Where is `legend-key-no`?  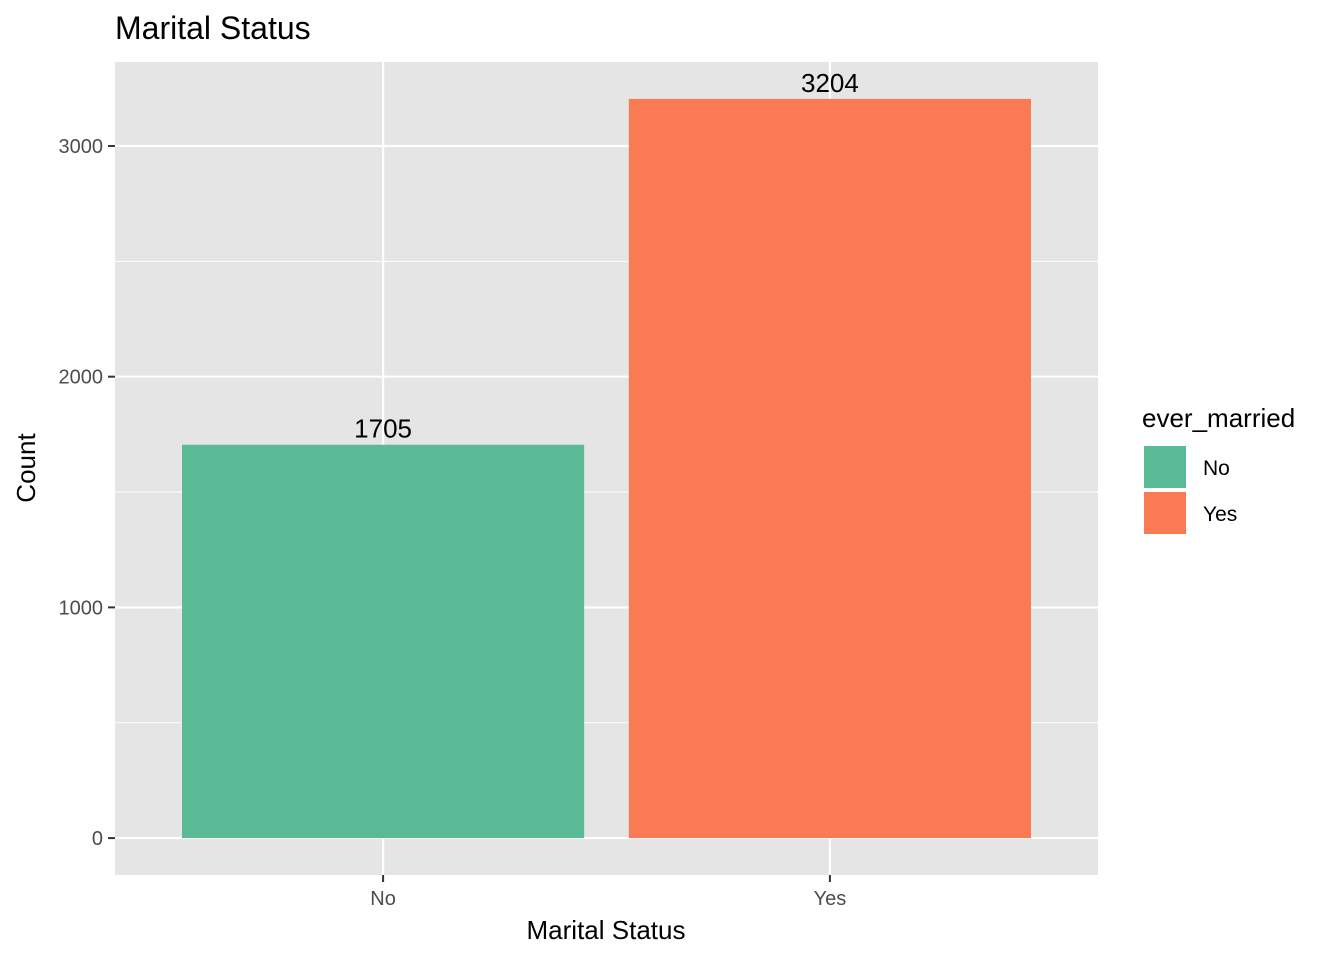
legend-key-no is located at coordinates (1165, 467).